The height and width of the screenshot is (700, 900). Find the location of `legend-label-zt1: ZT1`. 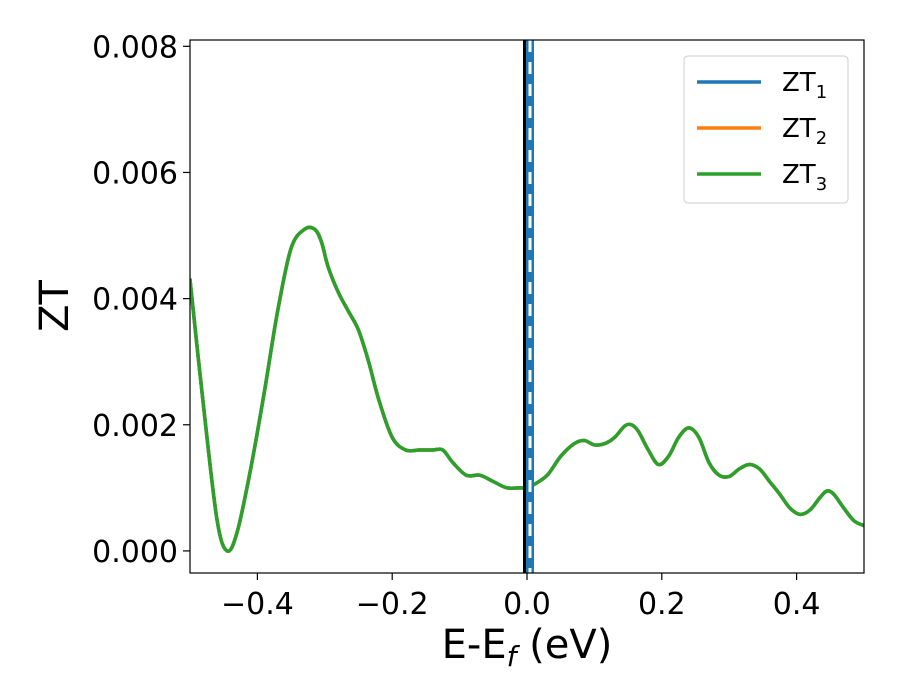

legend-label-zt1: ZT1 is located at coordinates (804, 85).